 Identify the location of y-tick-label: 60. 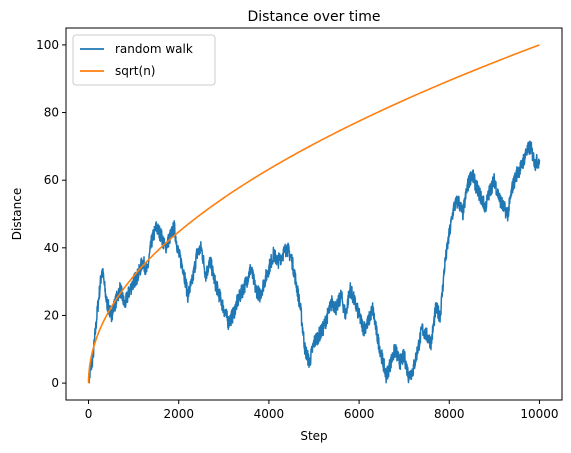
(51, 180).